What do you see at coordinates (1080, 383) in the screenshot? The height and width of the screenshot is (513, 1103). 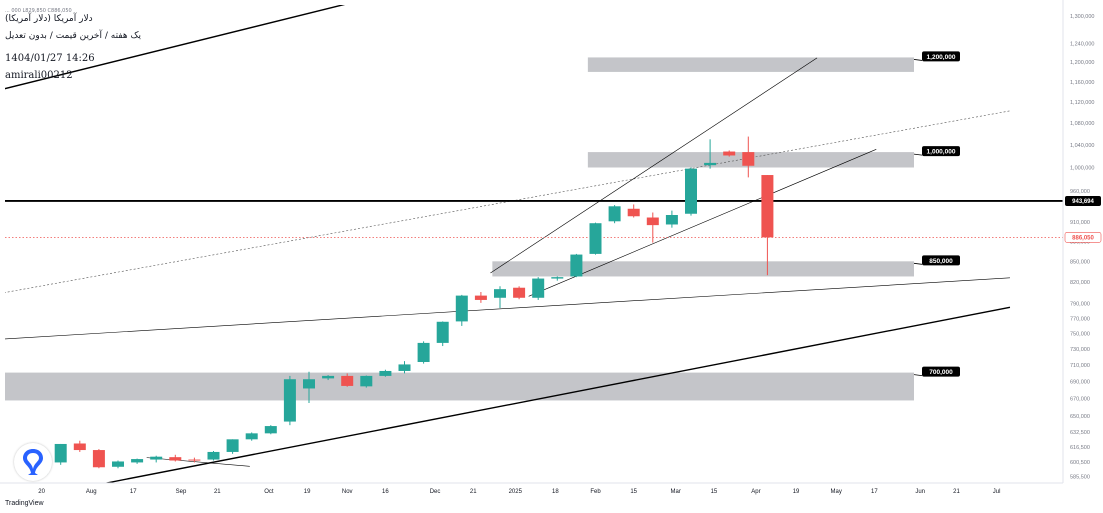 I see `y-tick-label-6: 690,000` at bounding box center [1080, 383].